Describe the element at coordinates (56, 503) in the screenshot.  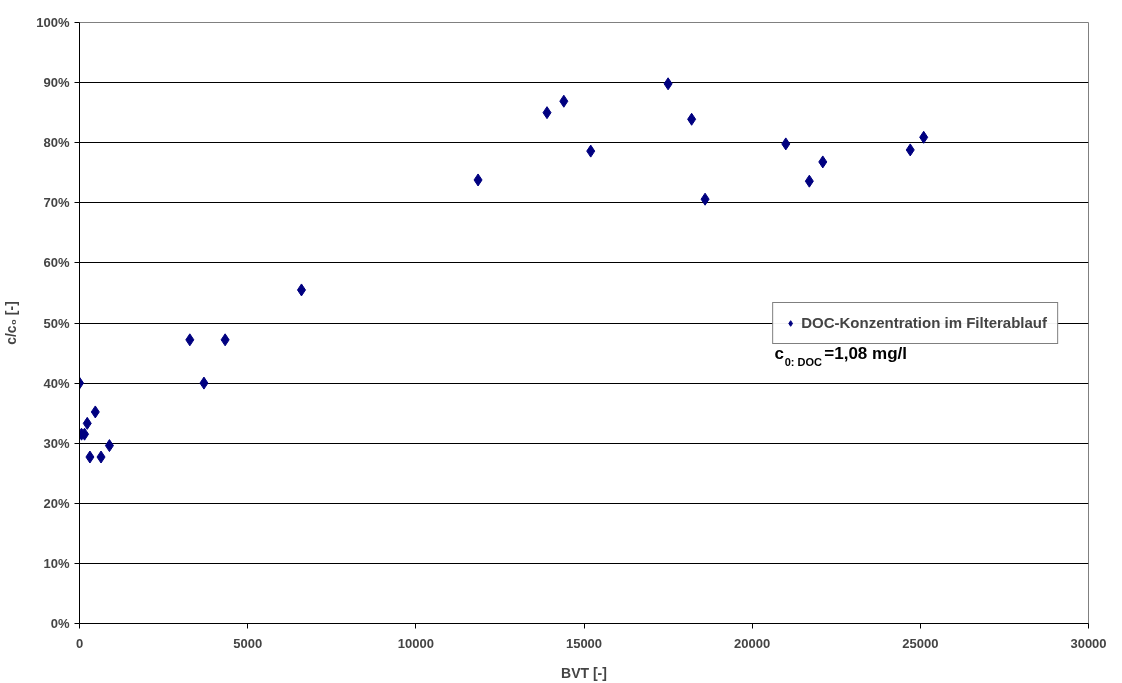
I see `y-tick-label: 20%` at that location.